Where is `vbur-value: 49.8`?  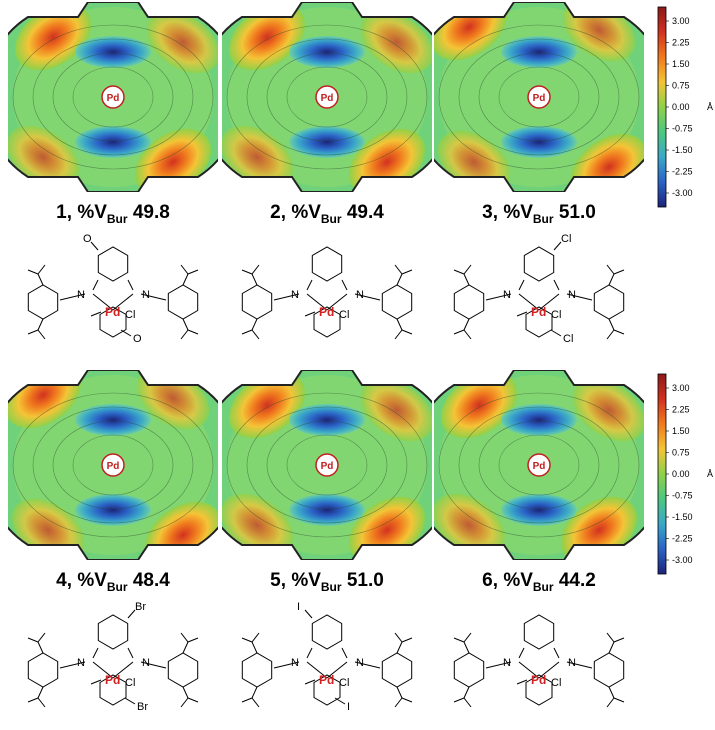
vbur-value: 49.8 is located at coordinates (148, 212).